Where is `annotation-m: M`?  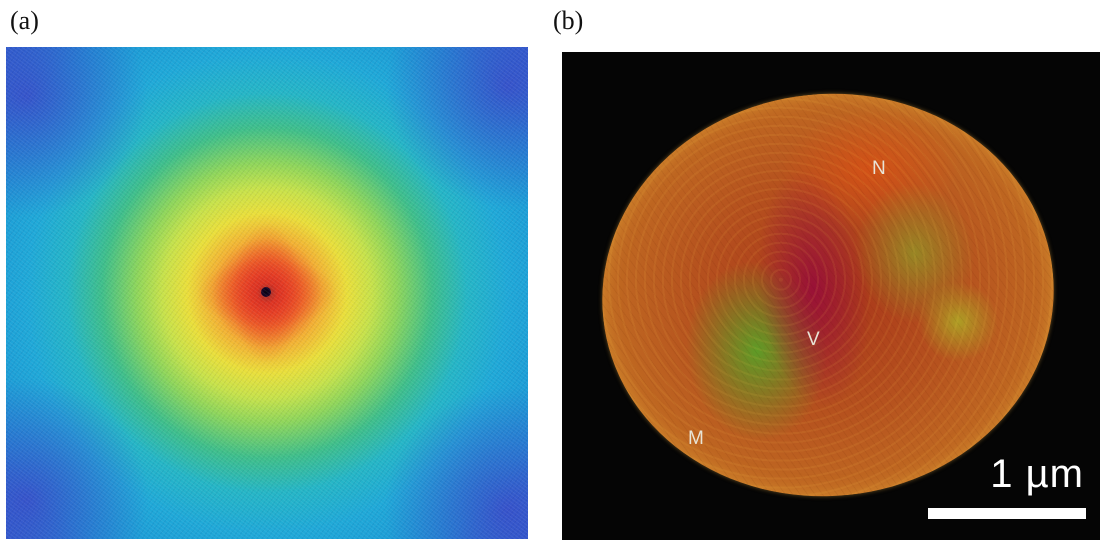 annotation-m: M is located at coordinates (696, 438).